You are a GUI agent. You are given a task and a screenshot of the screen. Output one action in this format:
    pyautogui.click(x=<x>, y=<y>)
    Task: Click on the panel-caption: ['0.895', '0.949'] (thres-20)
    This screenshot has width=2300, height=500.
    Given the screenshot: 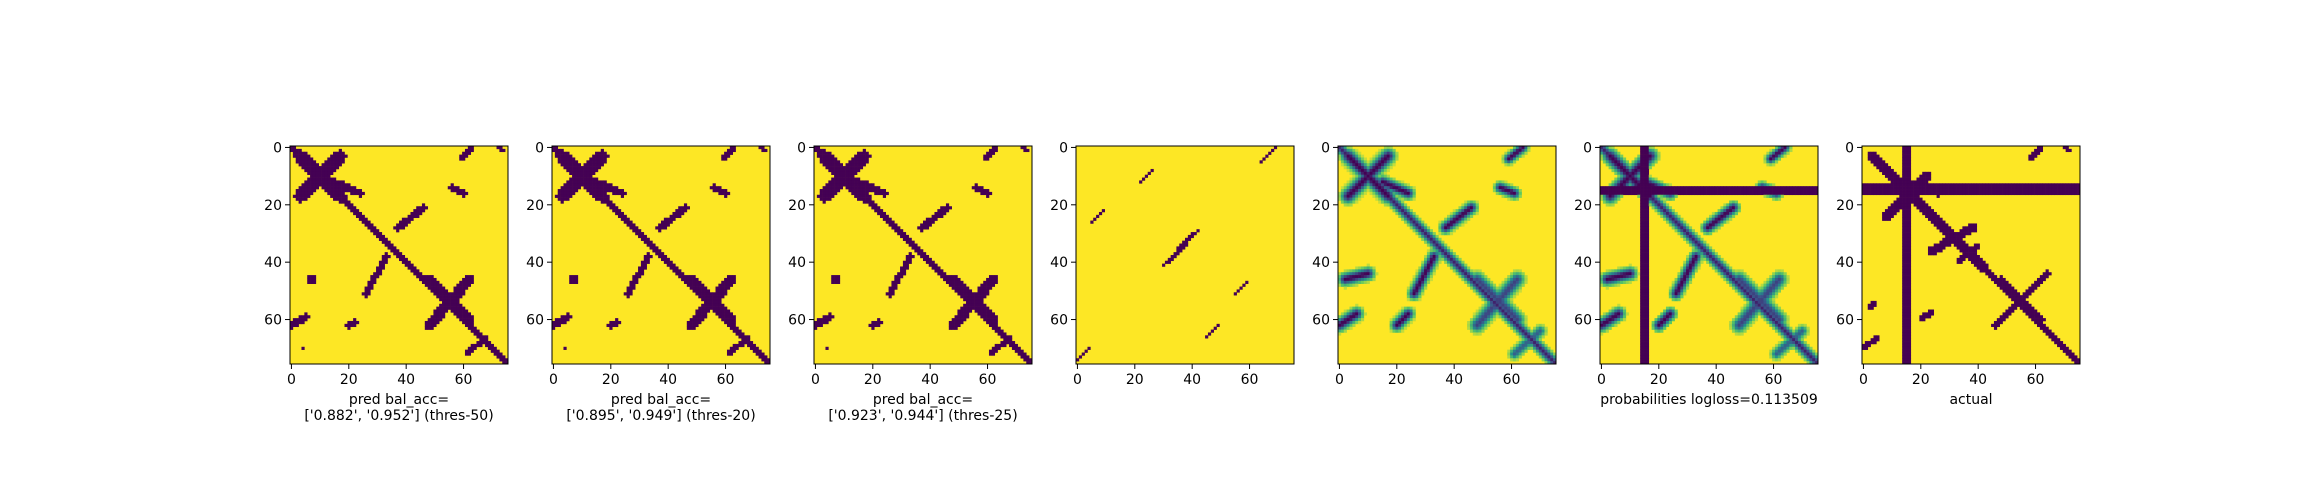 What is the action you would take?
    pyautogui.click(x=660, y=416)
    